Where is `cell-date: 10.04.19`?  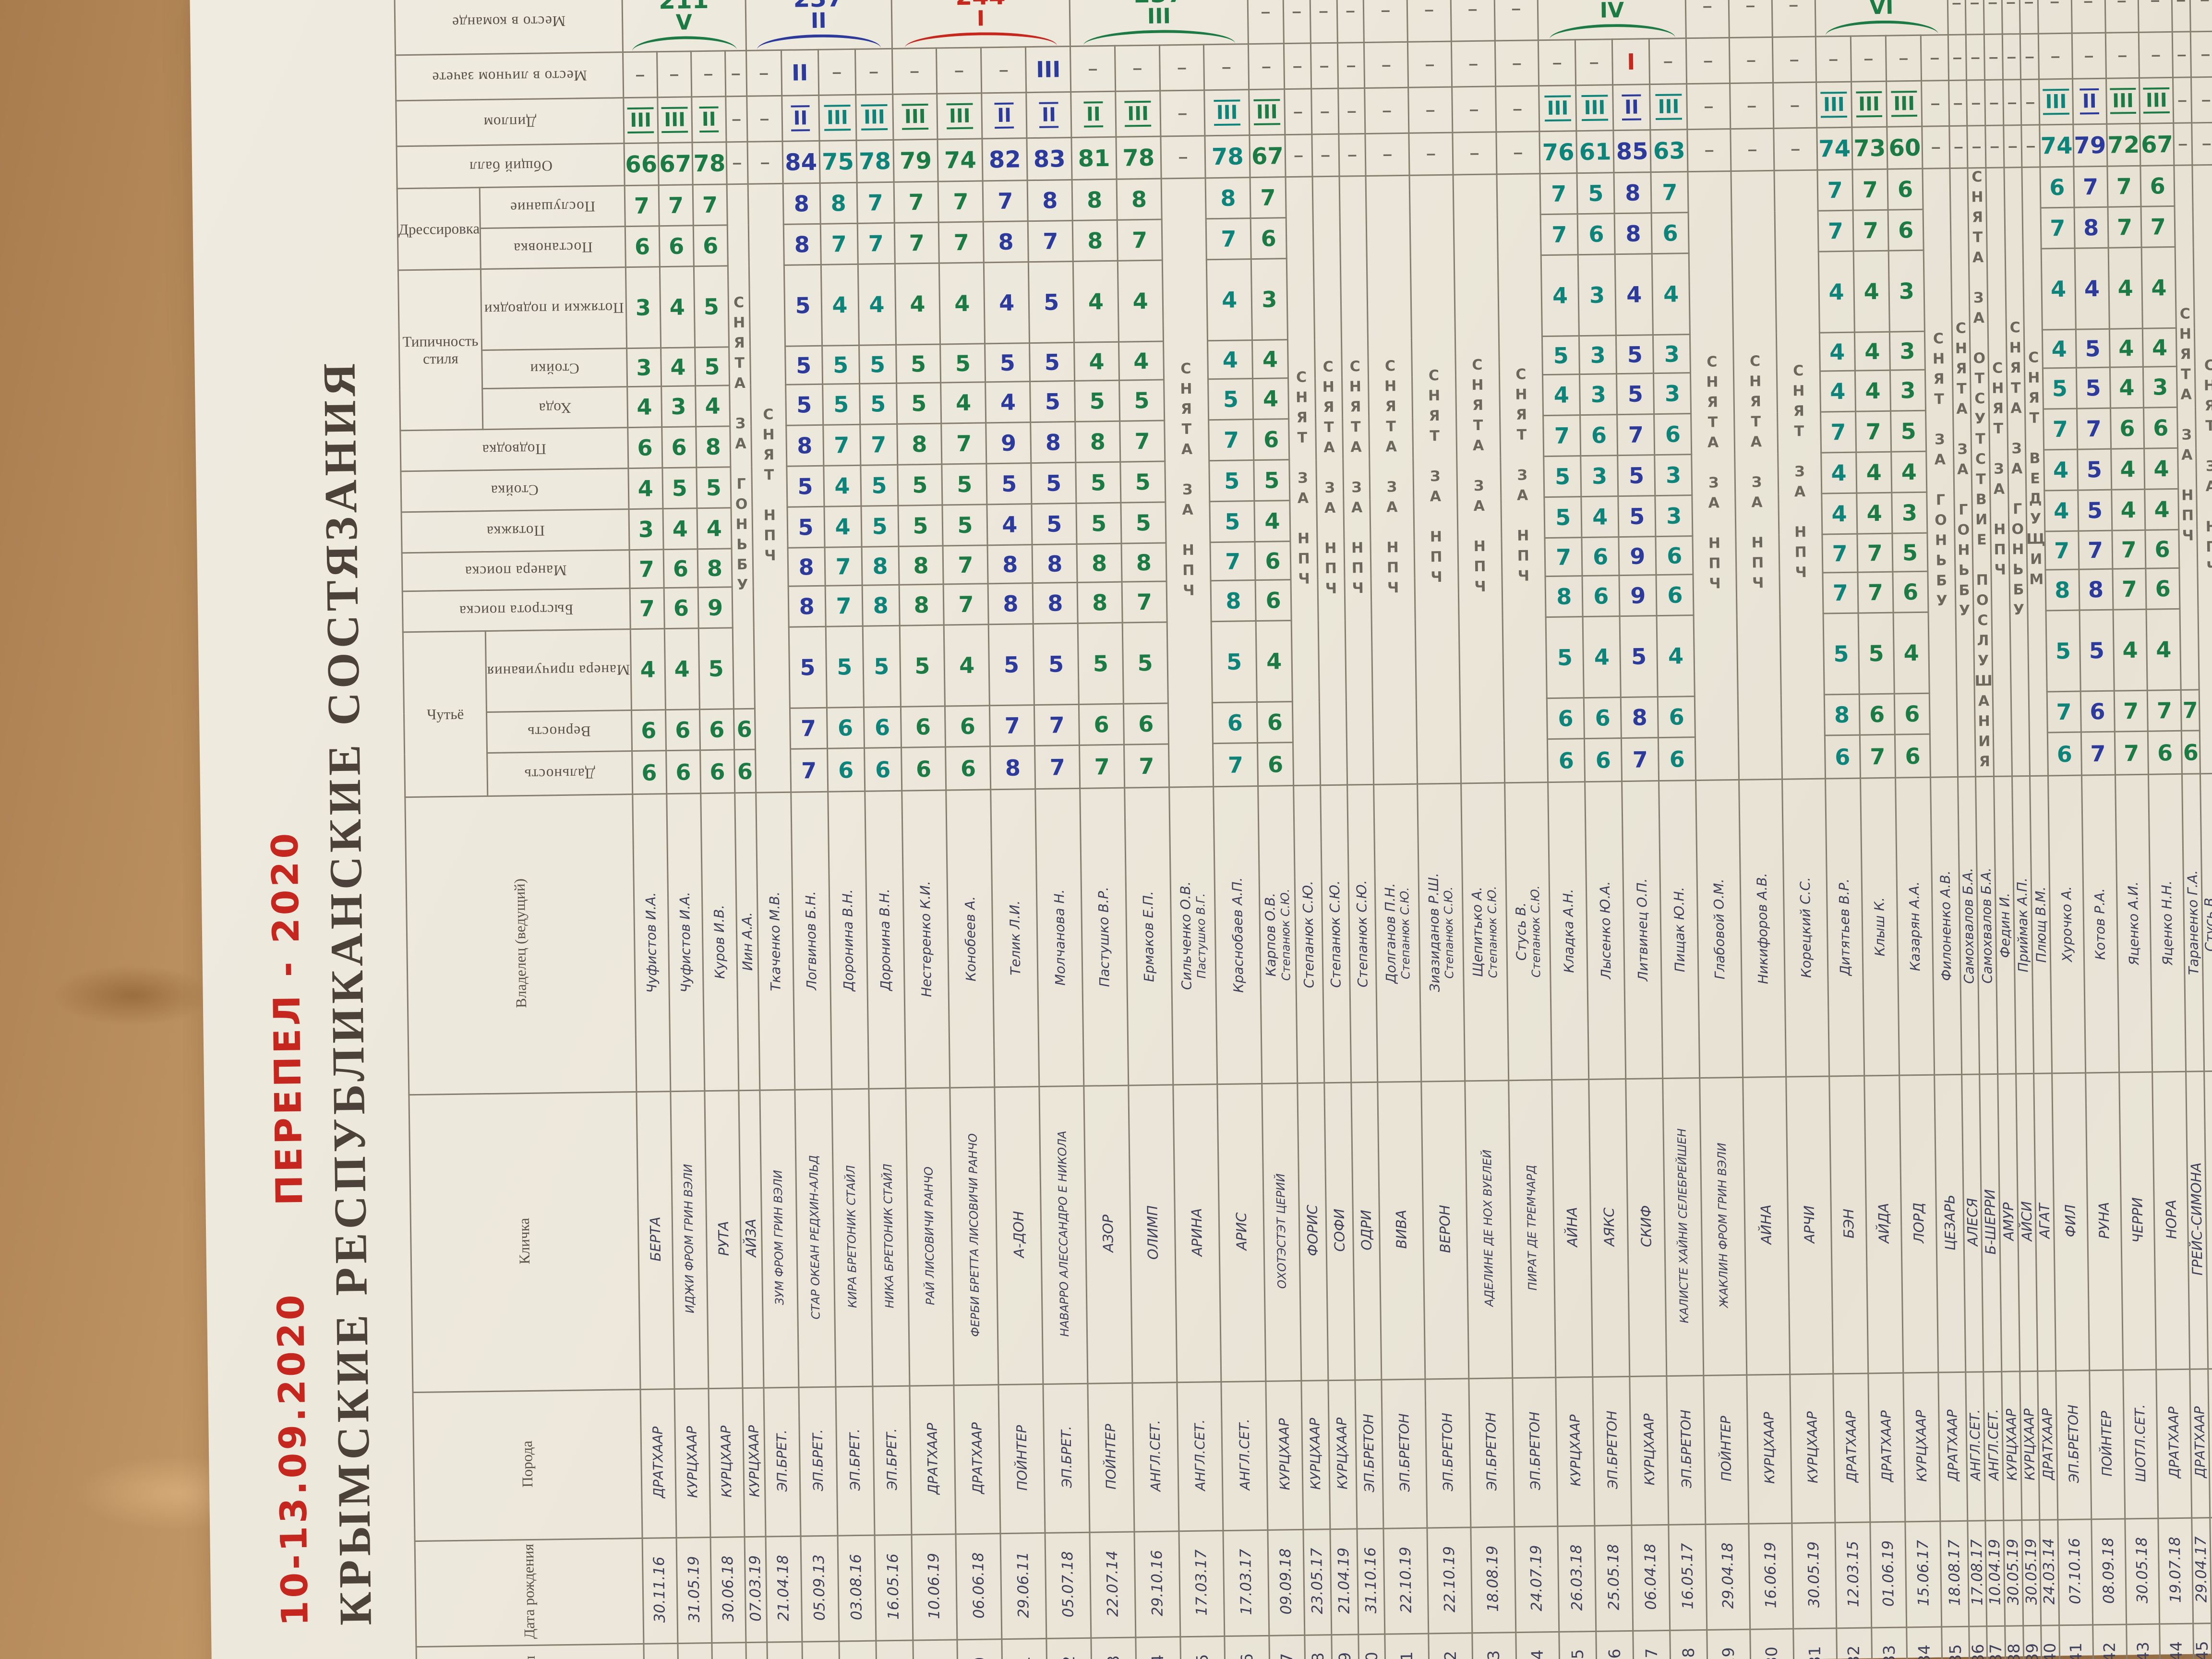
cell-date: 10.04.19 is located at coordinates (1995, 1573).